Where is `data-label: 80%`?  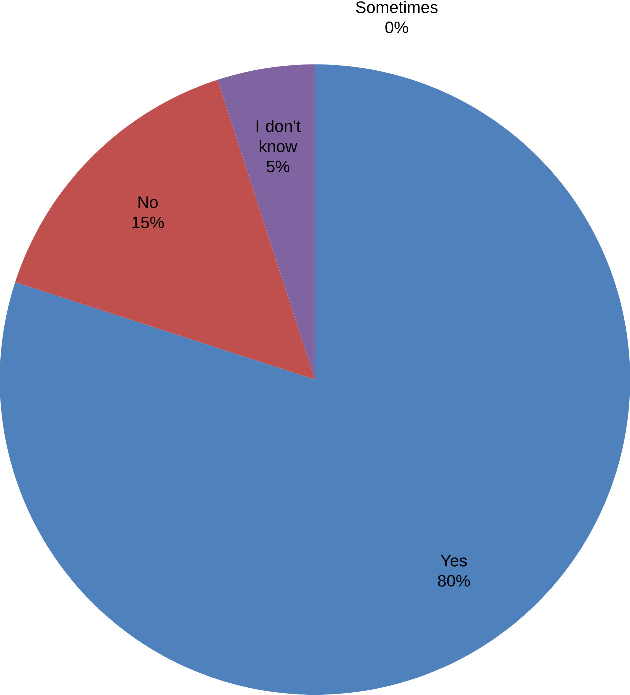
data-label: 80% is located at coordinates (454, 581).